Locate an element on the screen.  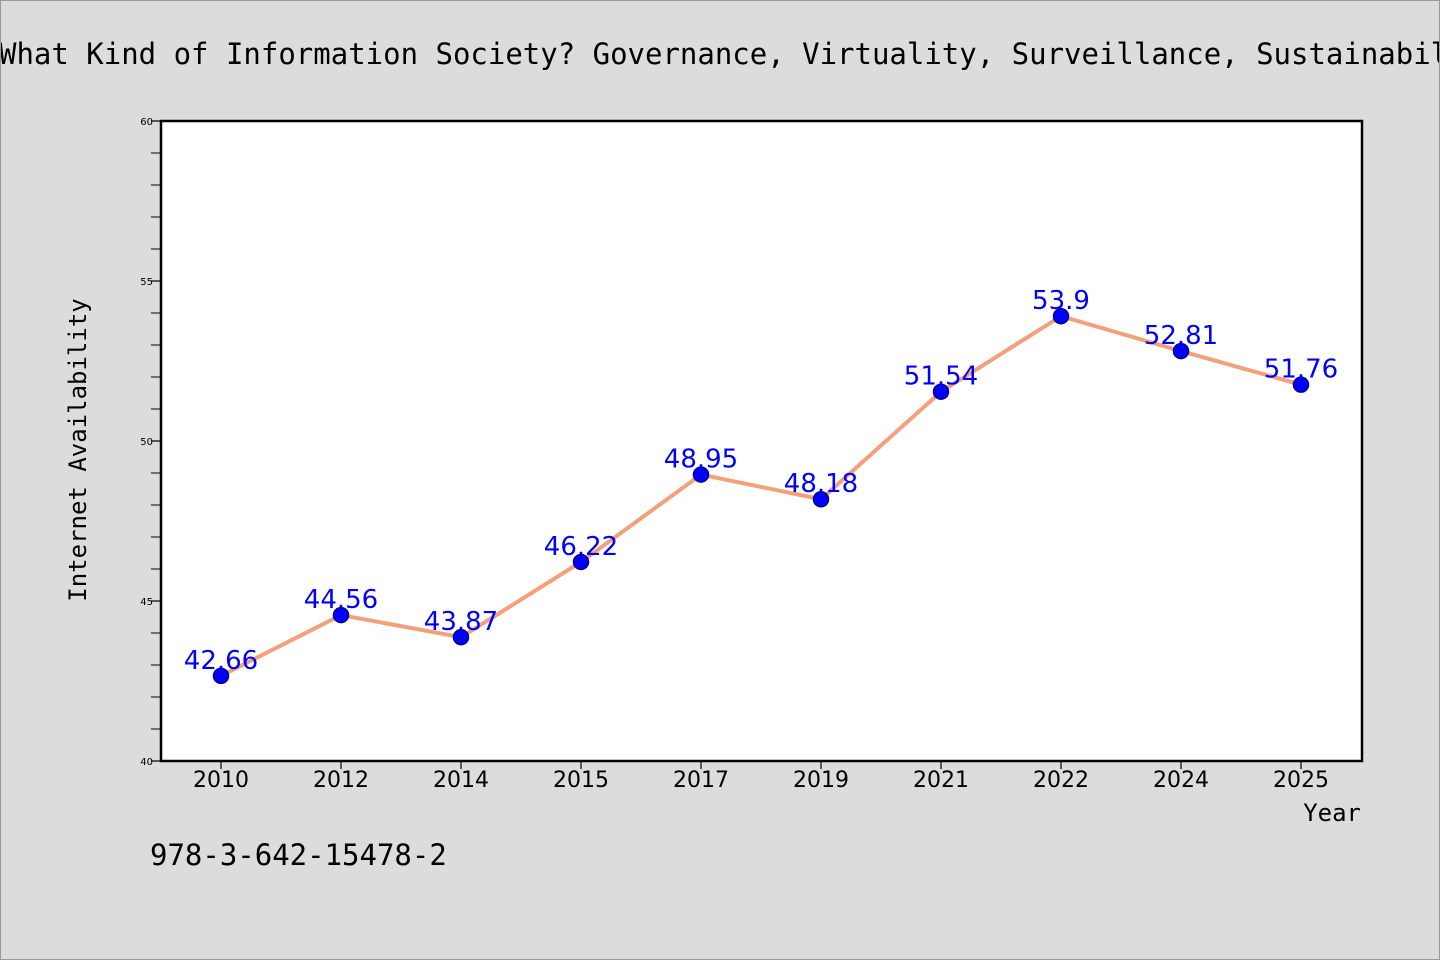
data-label: 51.76 is located at coordinates (1301, 370).